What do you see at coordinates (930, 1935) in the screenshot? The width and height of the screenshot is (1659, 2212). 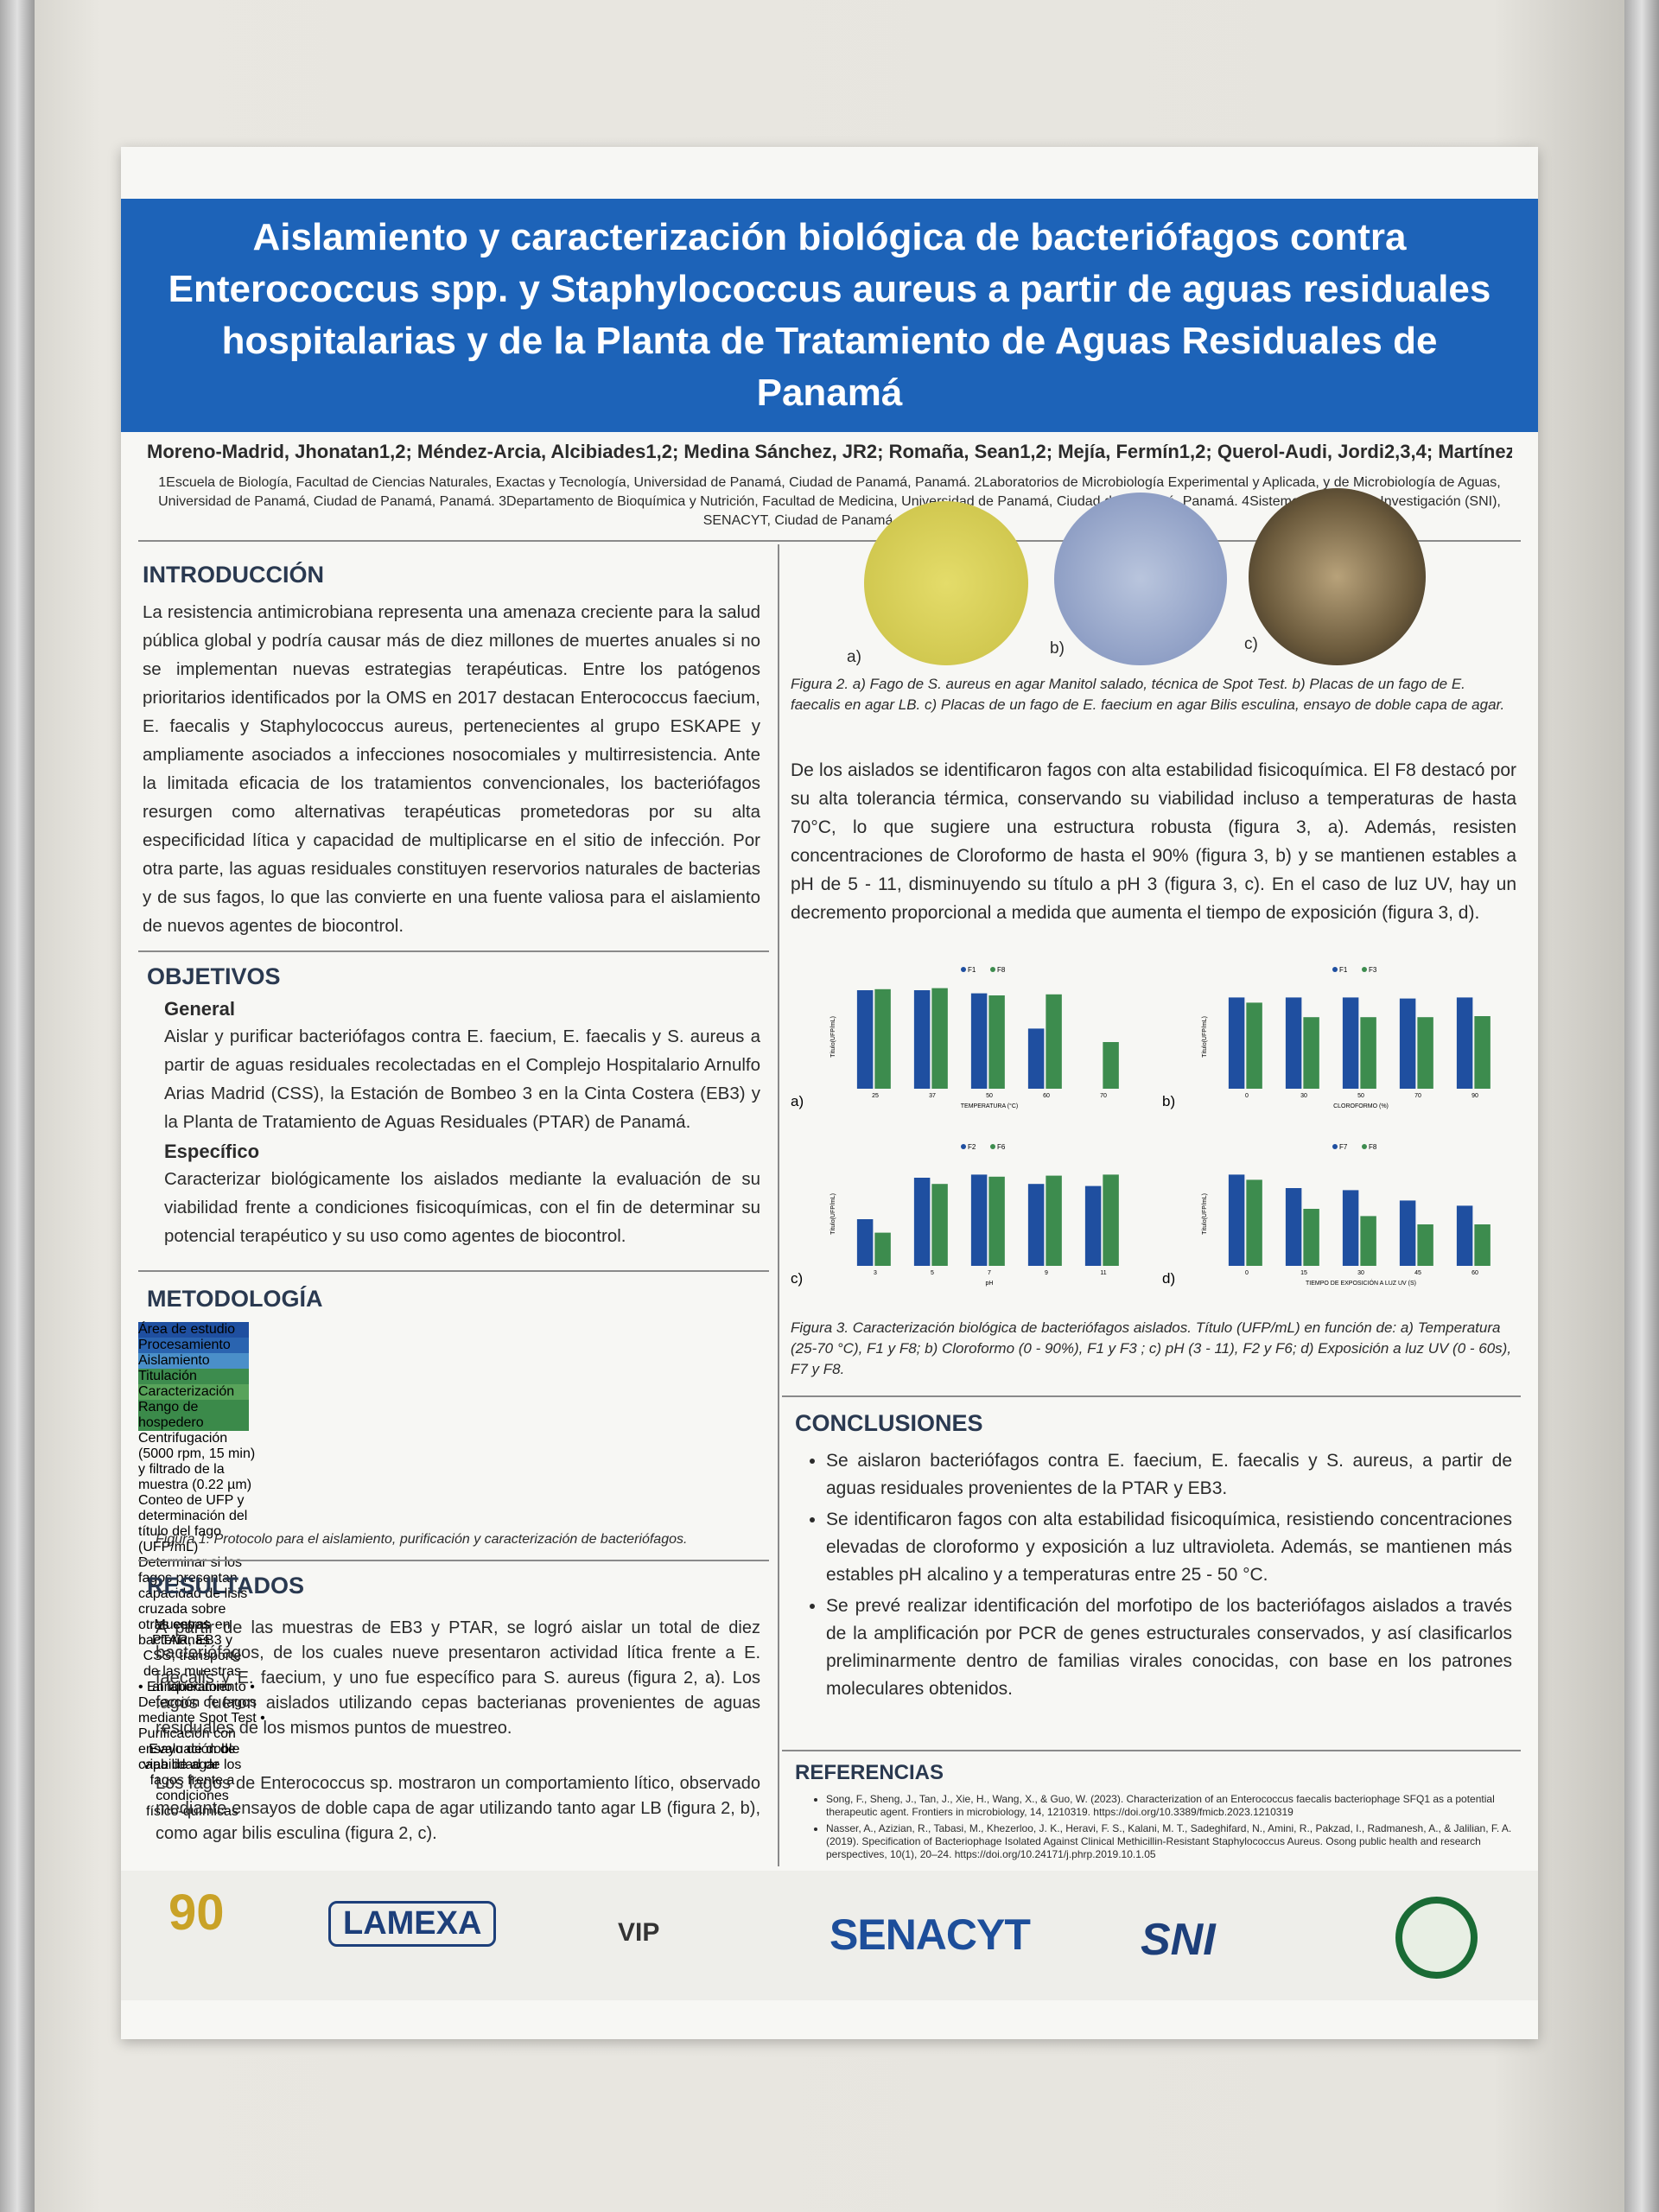 I see `logo: SENACYT` at bounding box center [930, 1935].